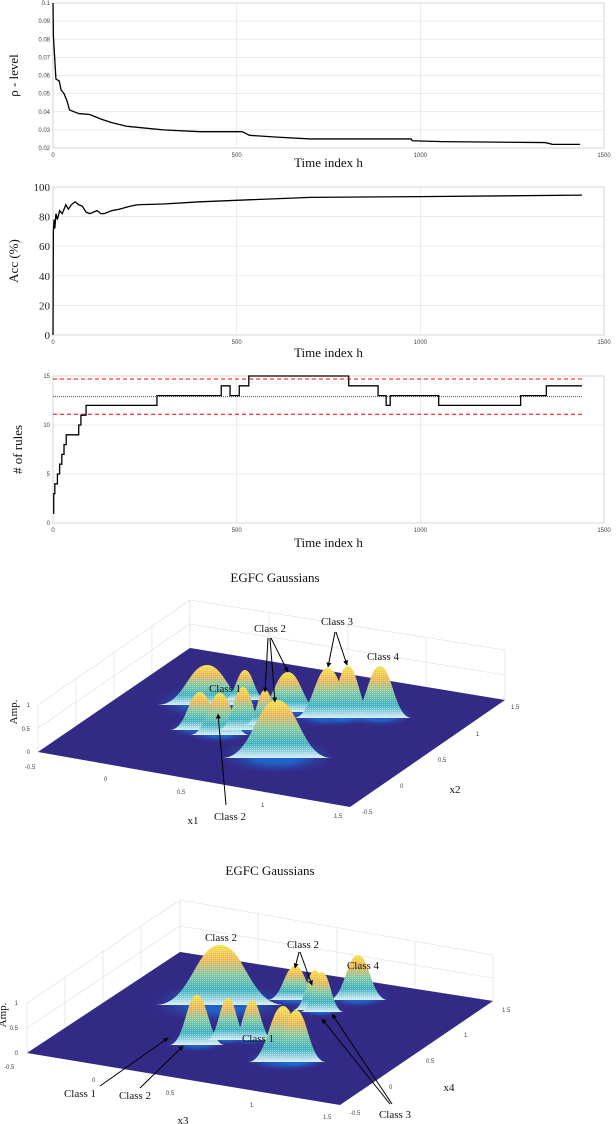 This screenshot has height=1124, width=616. Describe the element at coordinates (13, 75) in the screenshot. I see `y-axis-label: ρ - level` at that location.